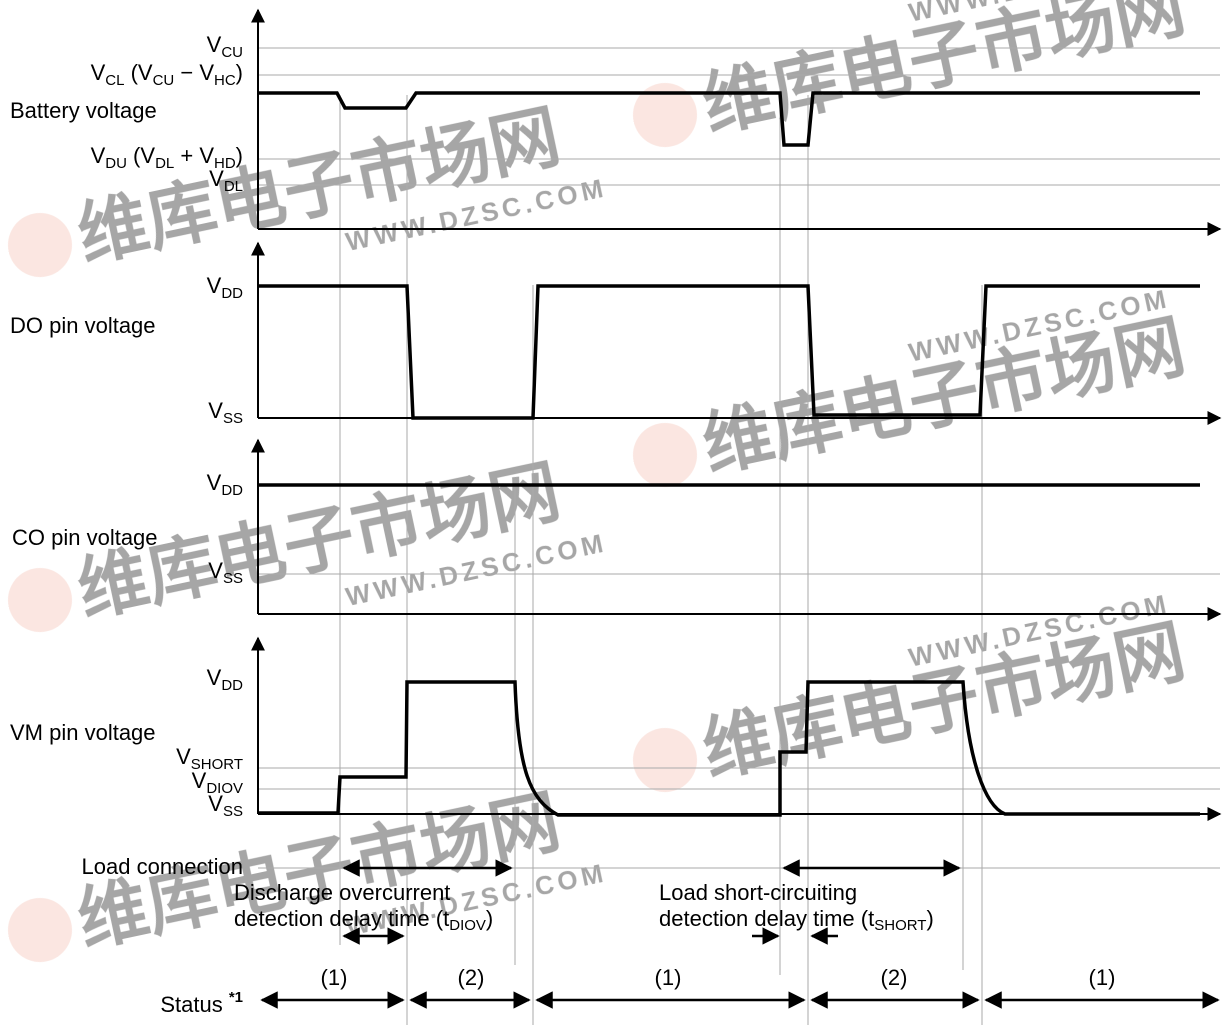 This screenshot has width=1229, height=1028. What do you see at coordinates (225, 287) in the screenshot?
I see `do-vdd-label: VDD` at bounding box center [225, 287].